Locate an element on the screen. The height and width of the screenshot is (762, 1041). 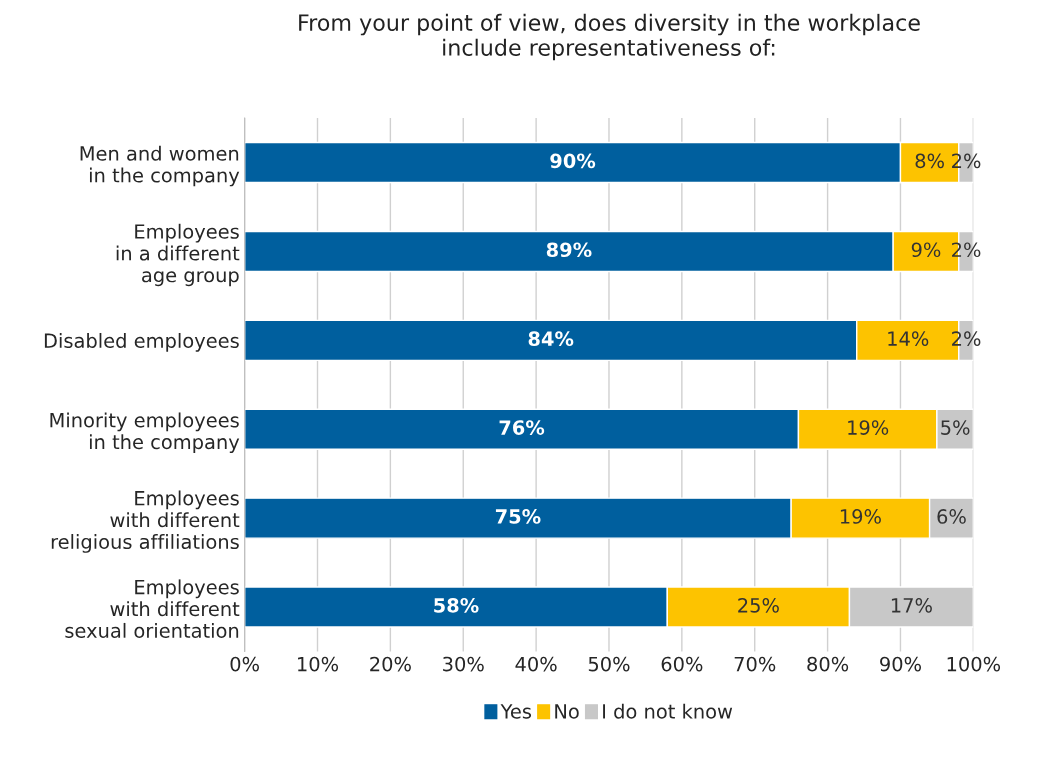
x-tick-label: 50% is located at coordinates (609, 664).